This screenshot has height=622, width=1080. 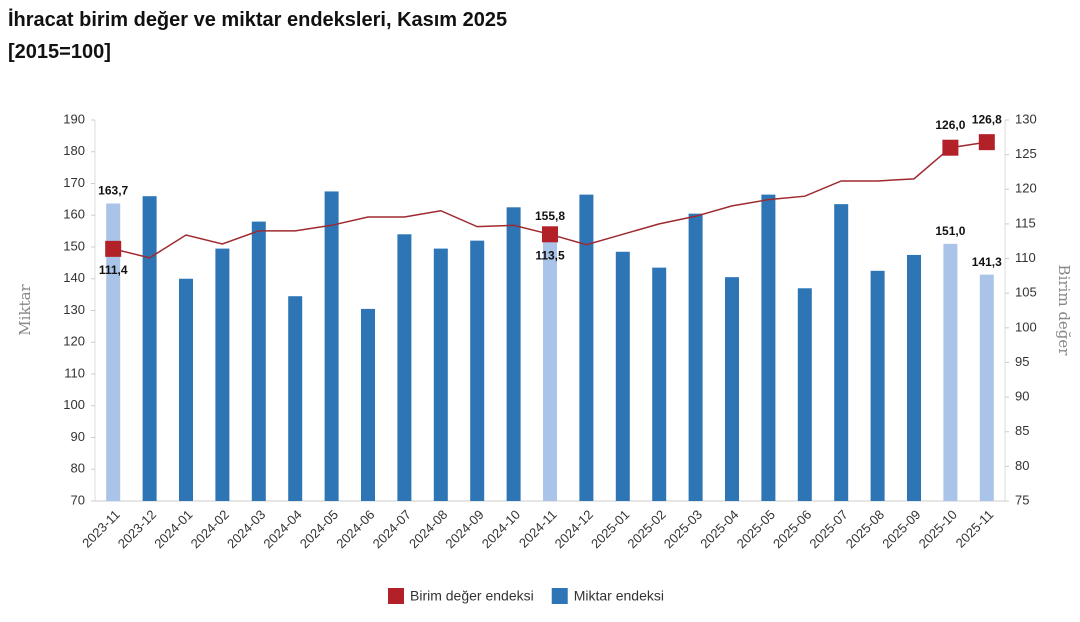 I want to click on y2-tick-label: 85, so click(x=1022, y=430).